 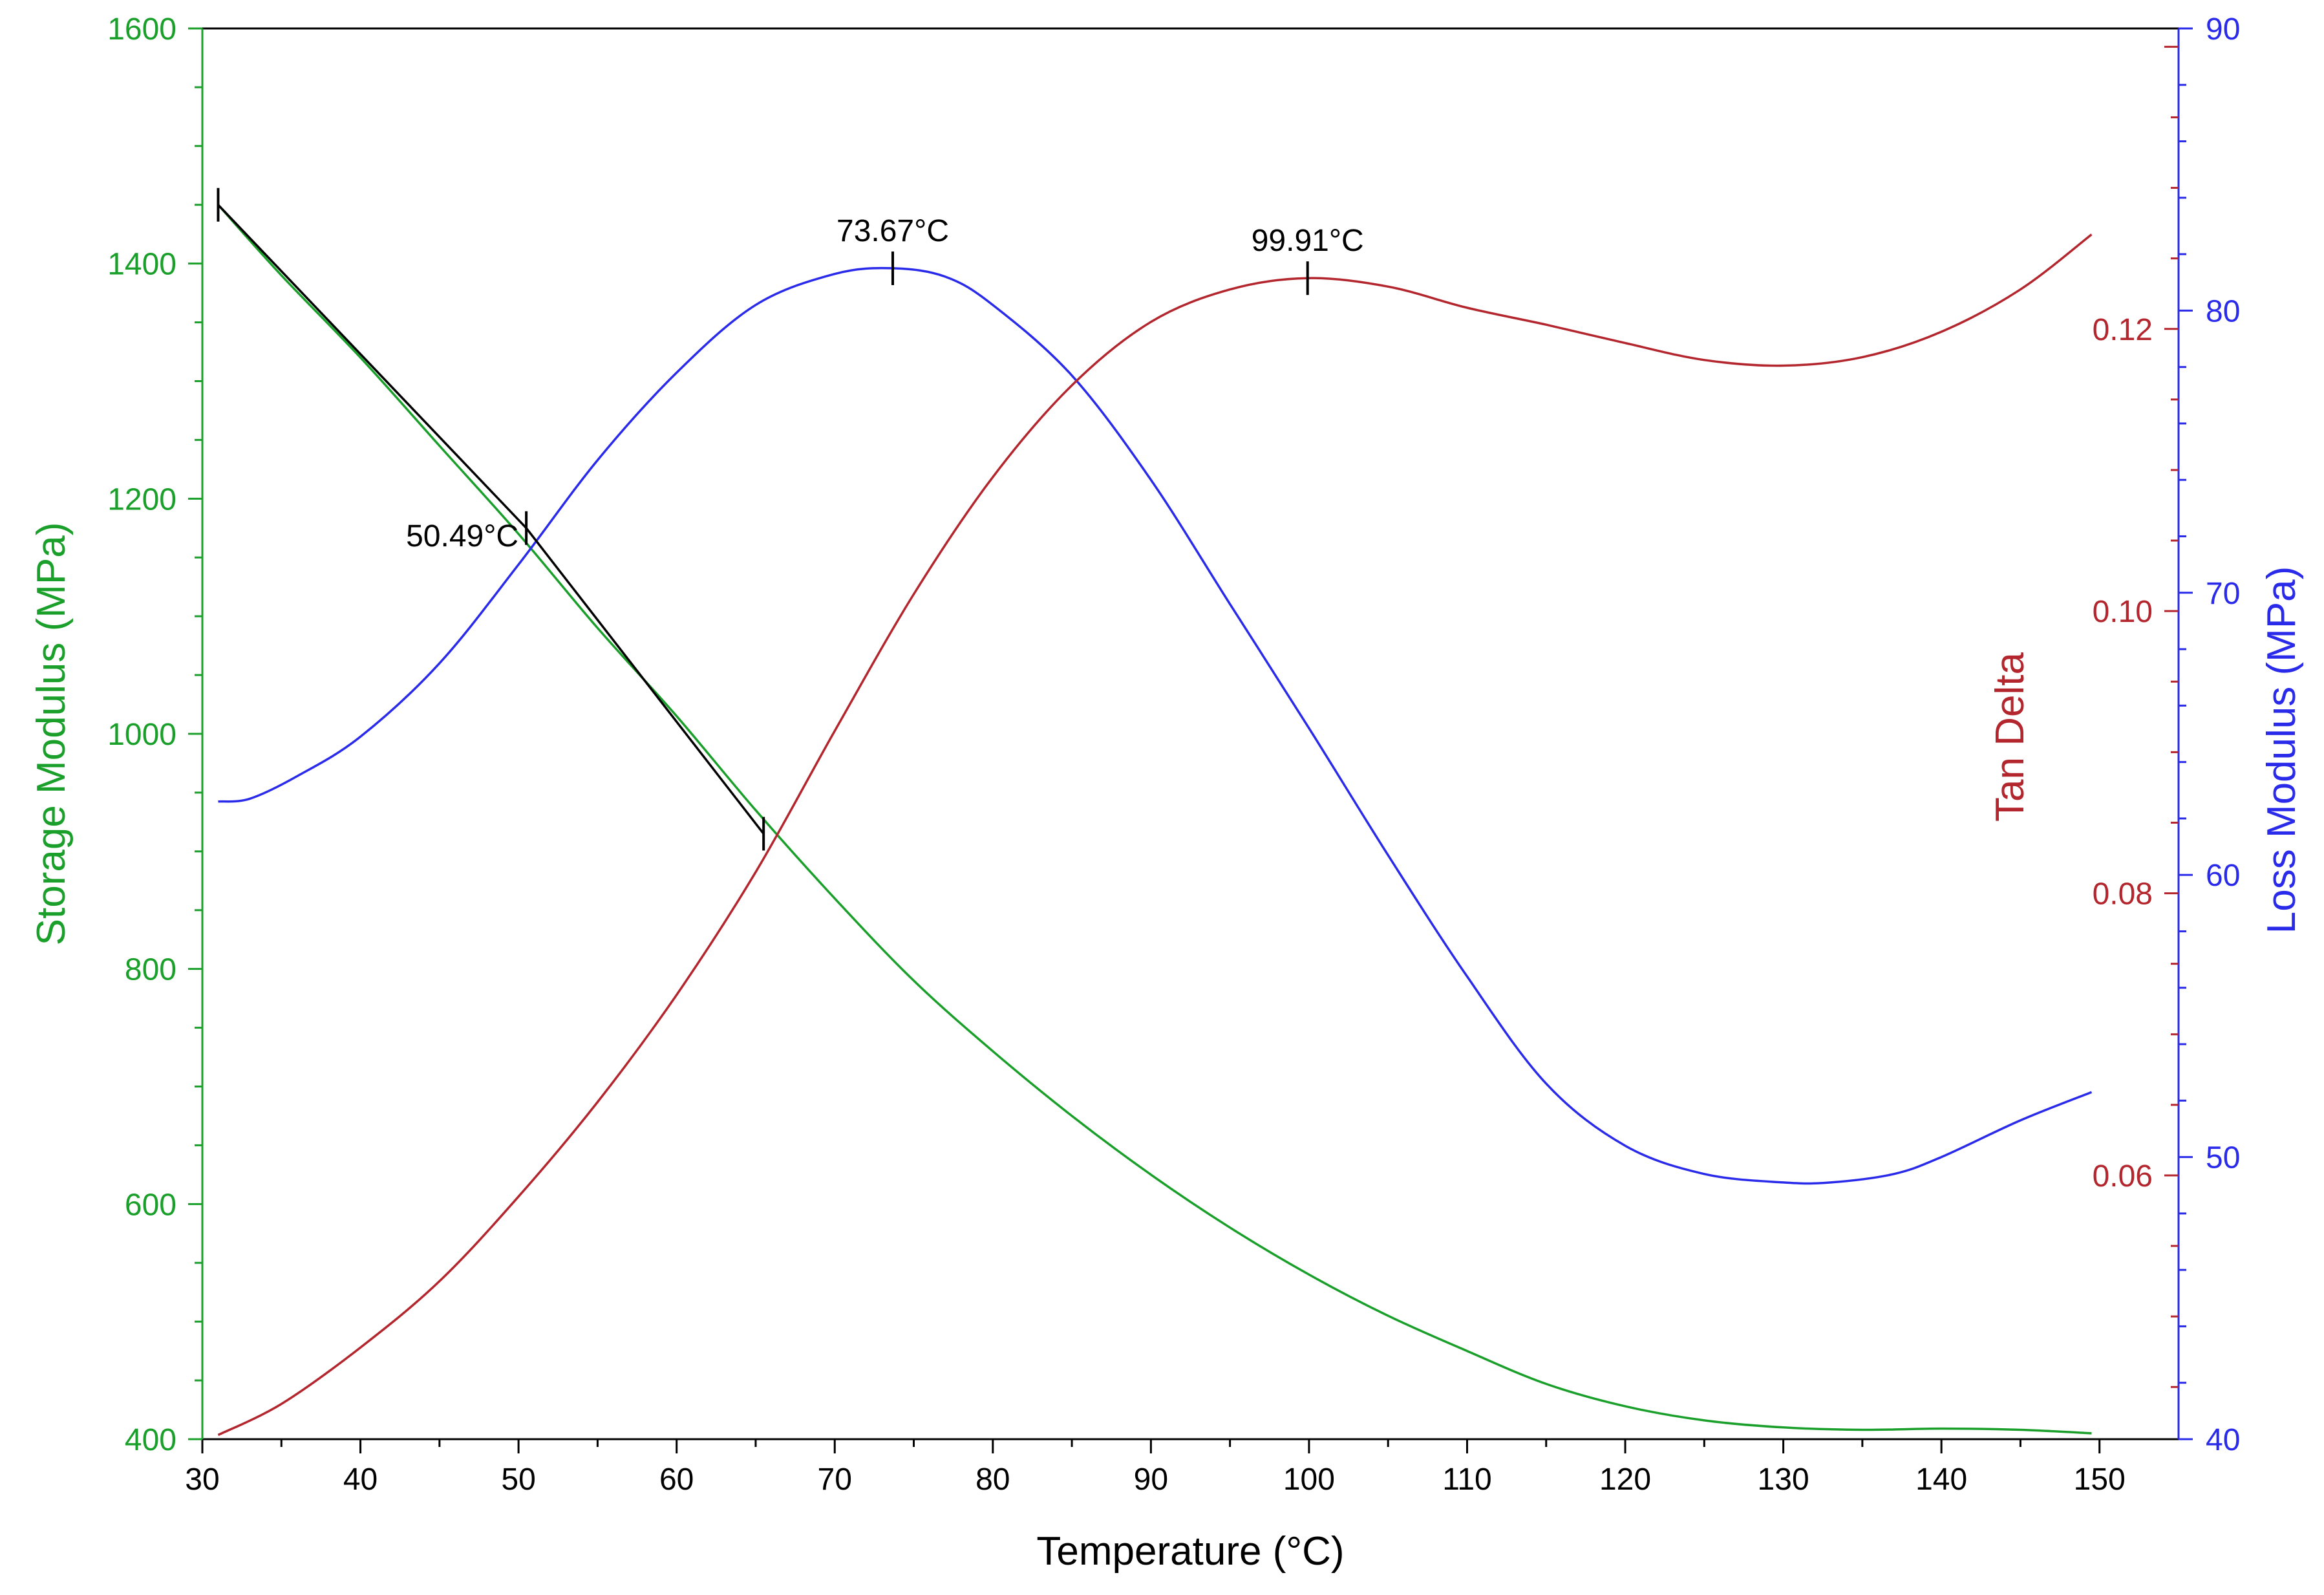 I want to click on loss-modulus-axis-label: Loss Modulus (MPa), so click(x=2281, y=750).